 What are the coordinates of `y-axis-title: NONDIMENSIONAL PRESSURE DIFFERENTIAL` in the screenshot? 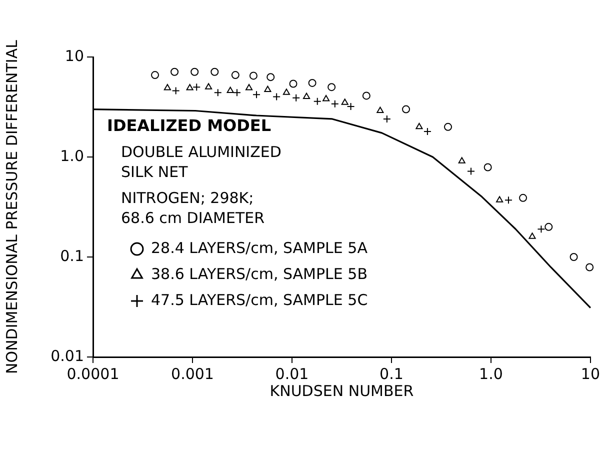 It's located at (11, 206).